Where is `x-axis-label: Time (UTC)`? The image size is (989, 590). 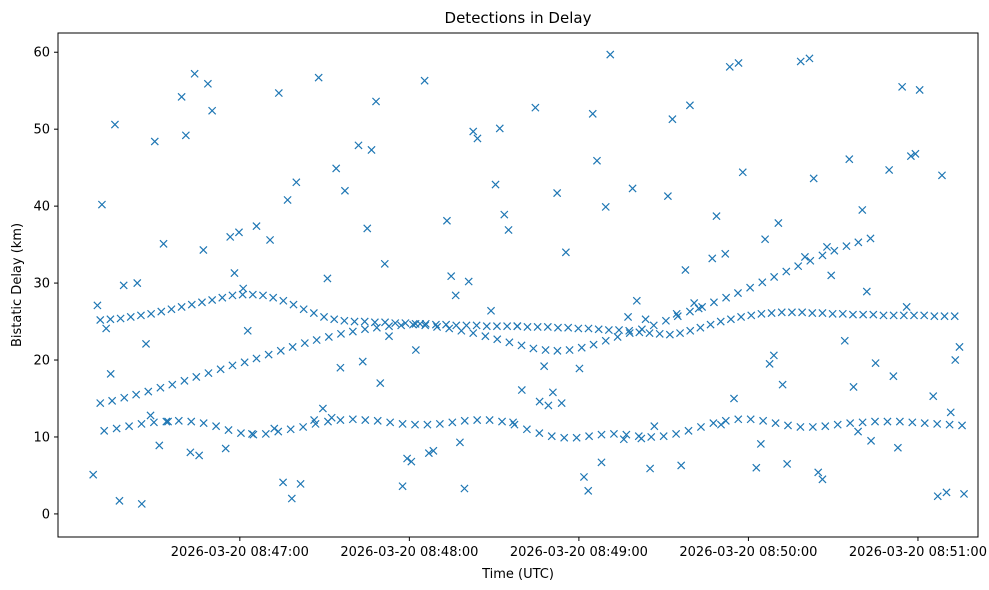
x-axis-label: Time (UTC) is located at coordinates (517, 574).